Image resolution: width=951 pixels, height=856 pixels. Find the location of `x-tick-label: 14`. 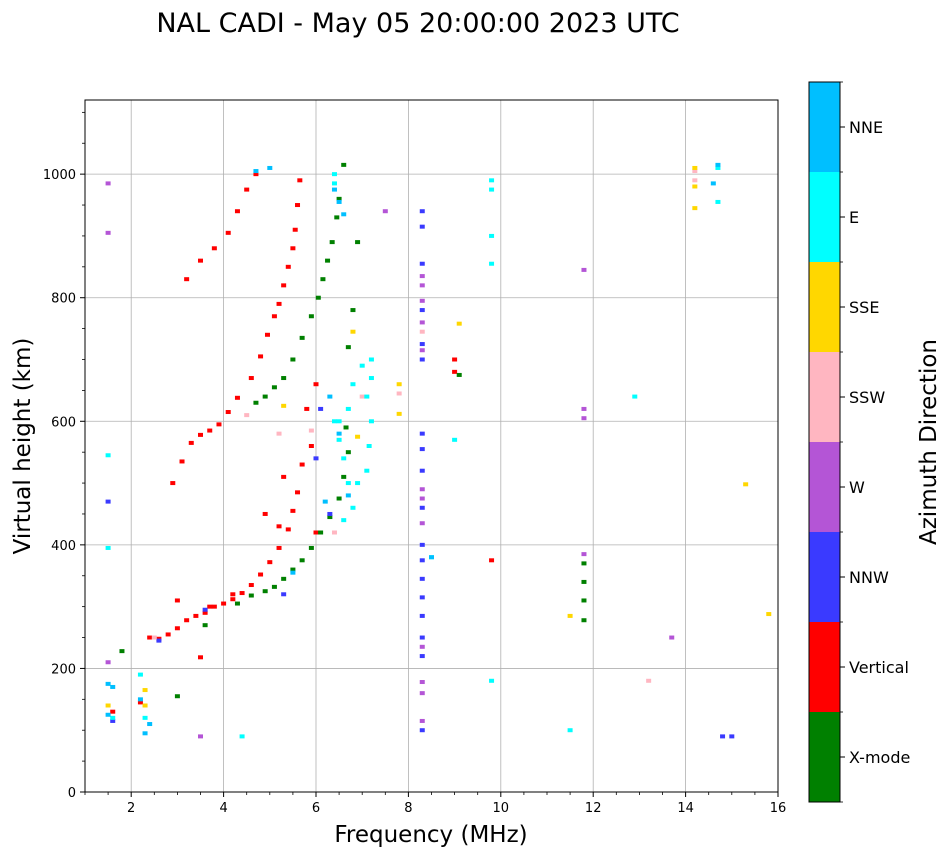

x-tick-label: 14 is located at coordinates (685, 808).